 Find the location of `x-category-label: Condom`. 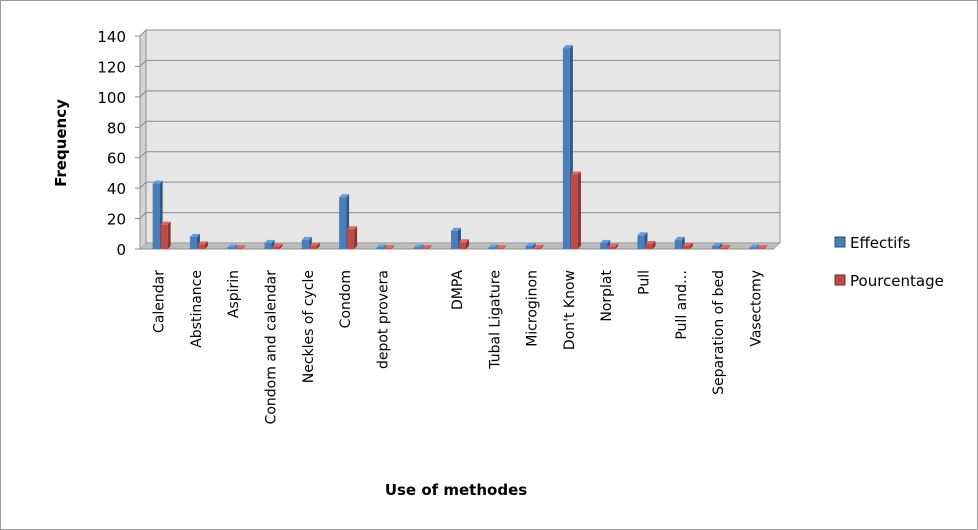

x-category-label: Condom is located at coordinates (346, 299).